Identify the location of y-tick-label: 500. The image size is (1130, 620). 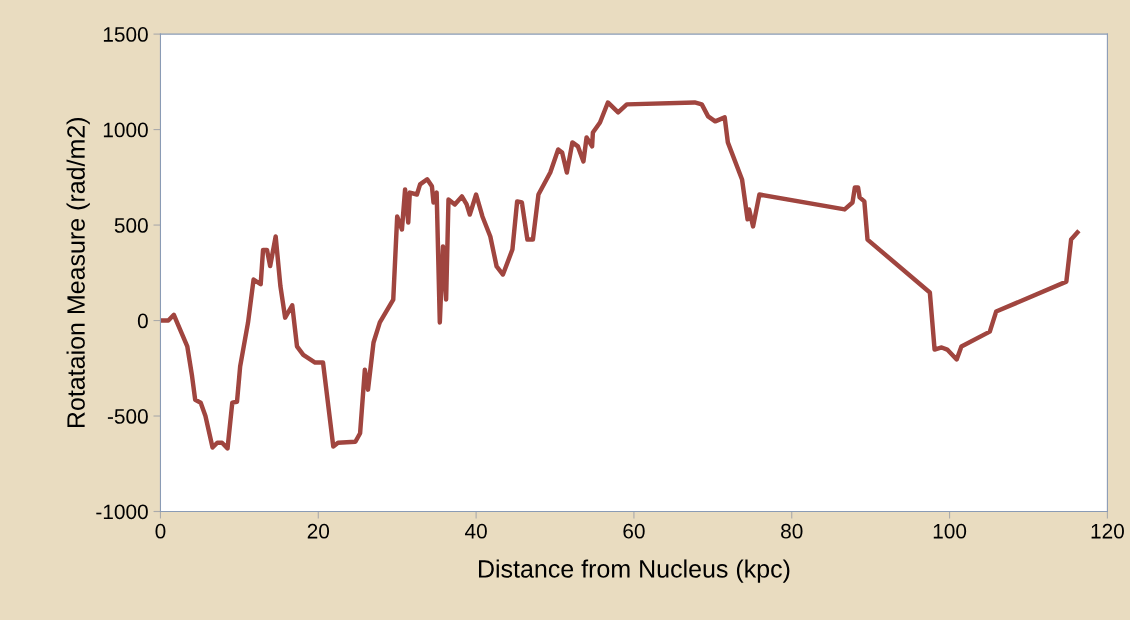
(131, 225).